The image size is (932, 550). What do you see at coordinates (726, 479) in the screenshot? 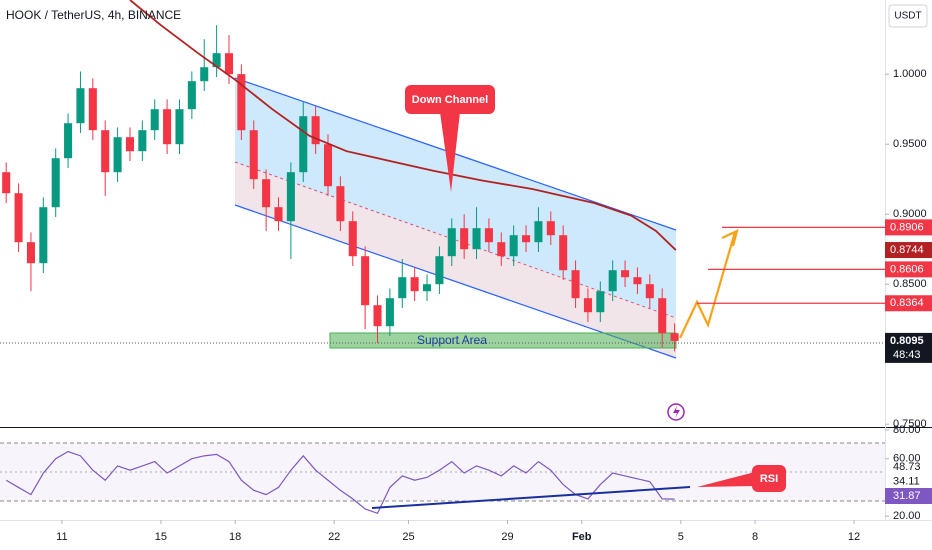
I see `rsi-callout-pointer` at bounding box center [726, 479].